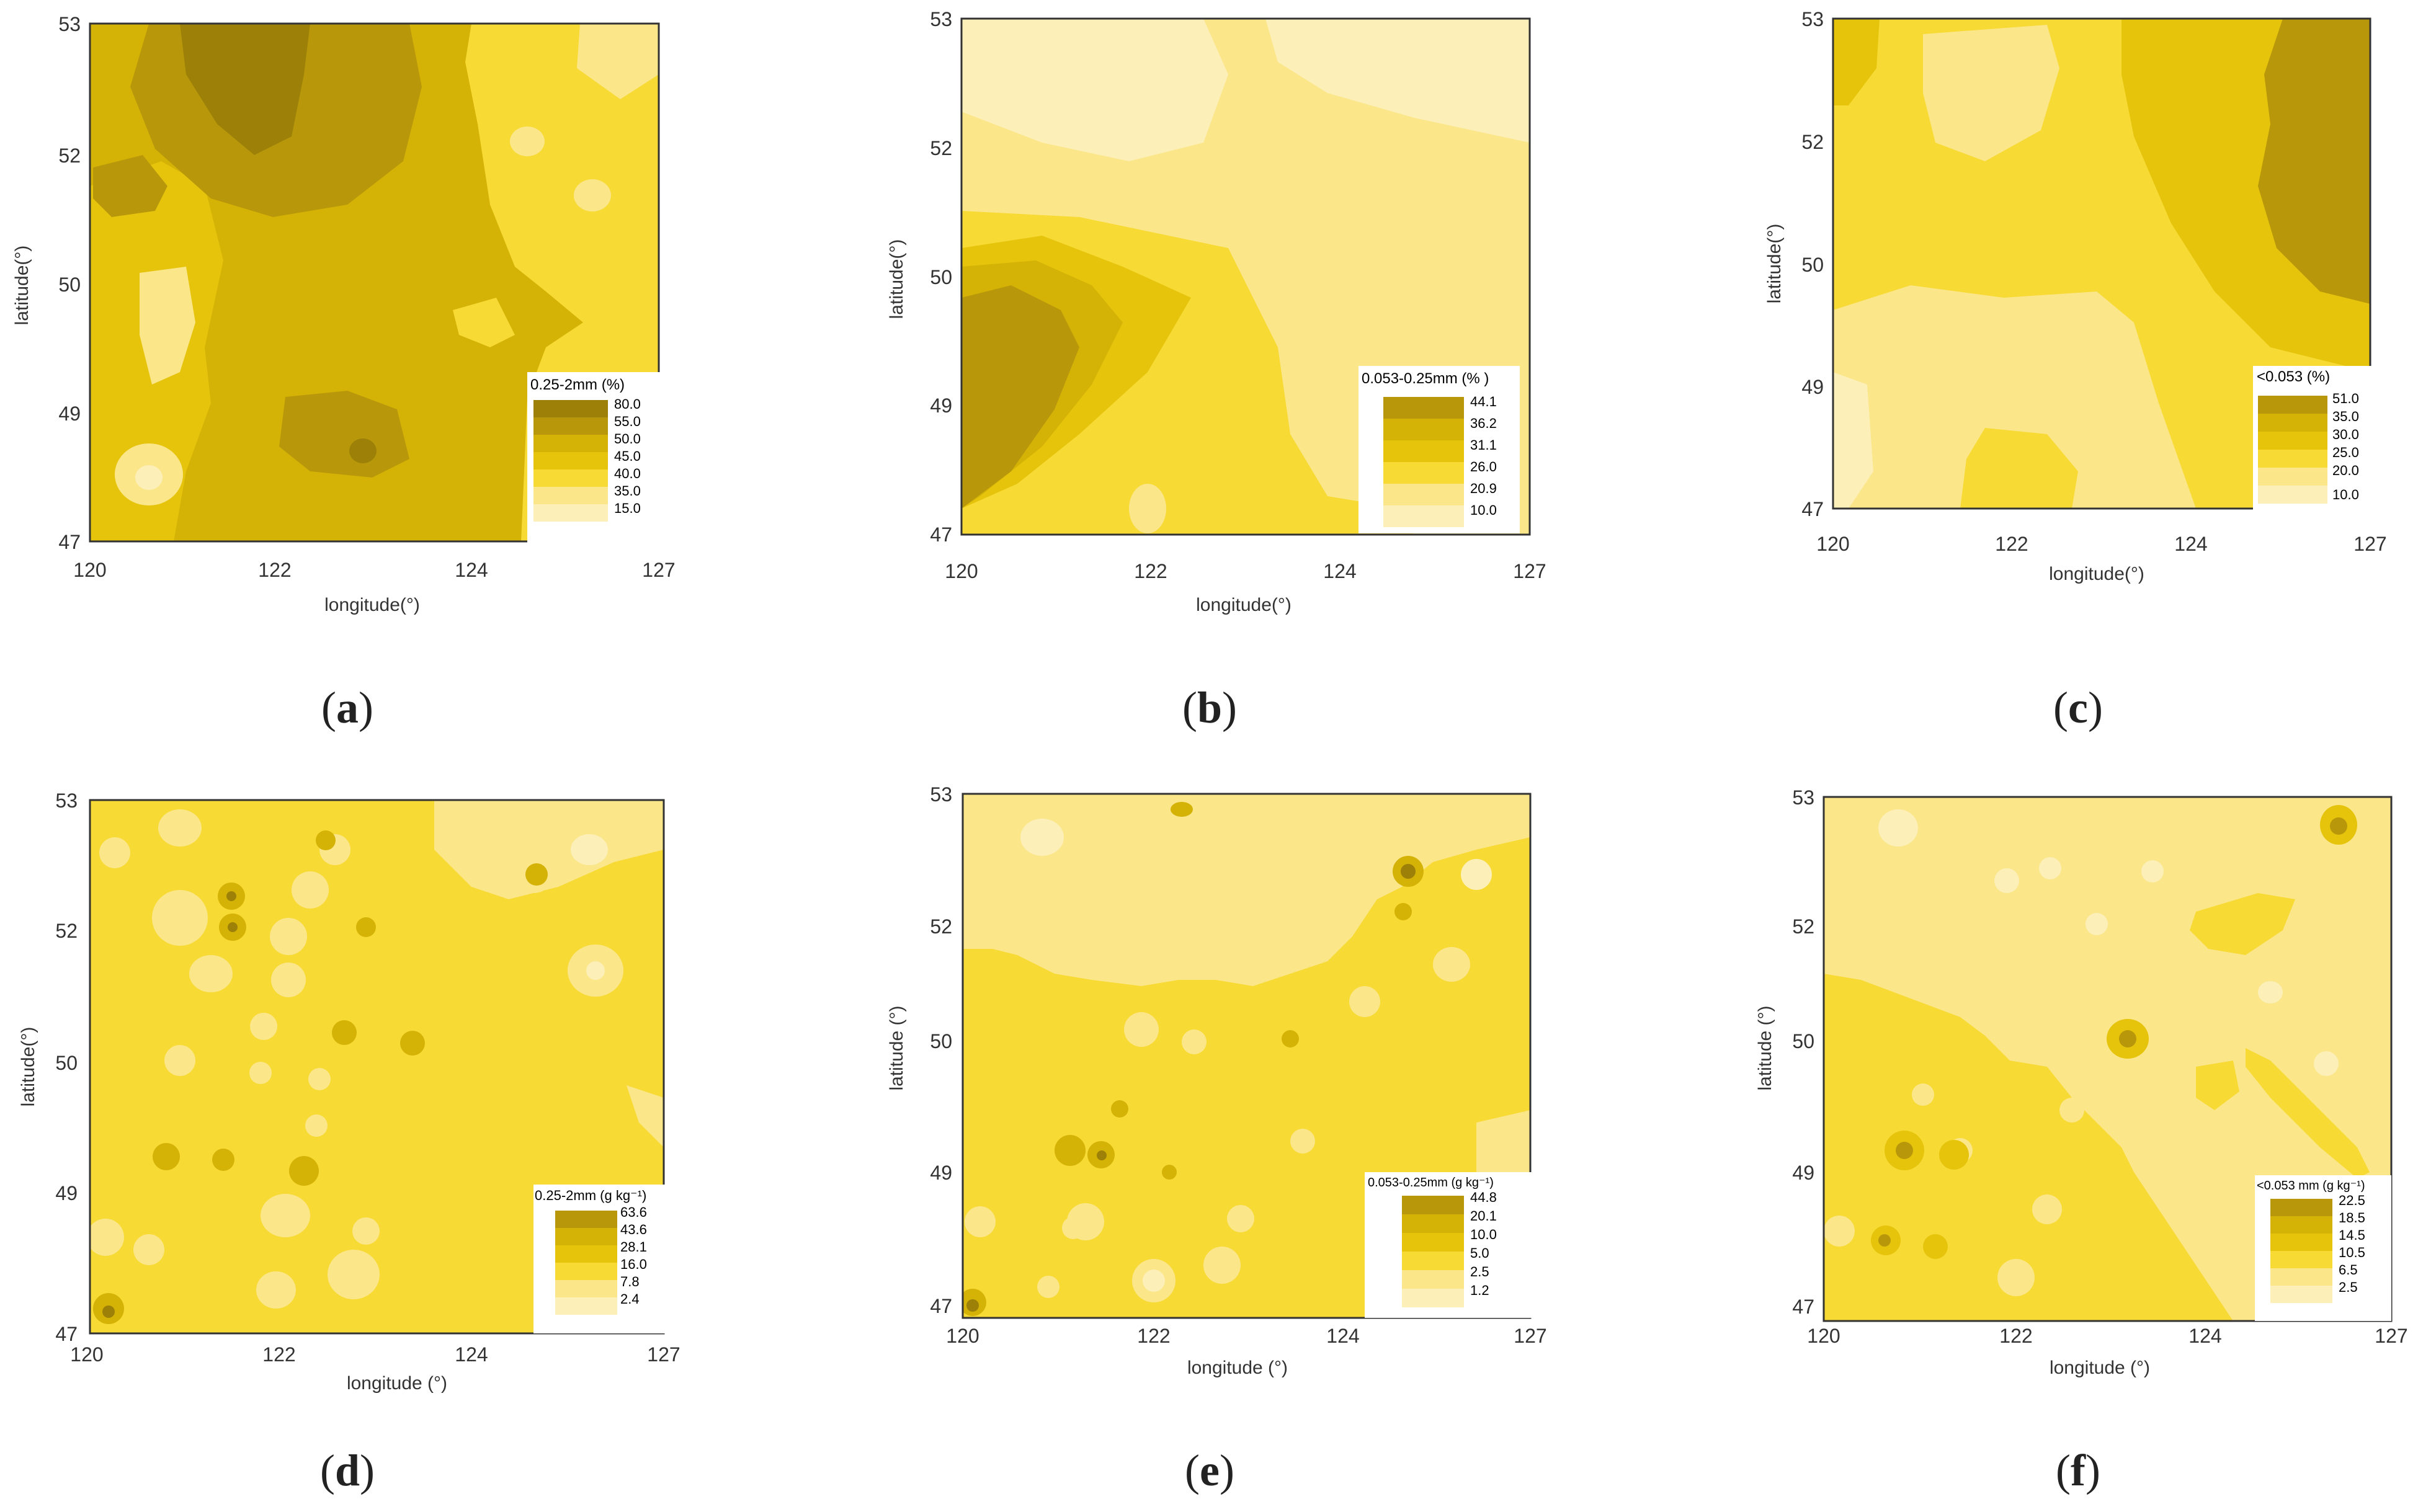 This screenshot has height=1512, width=2418. Describe the element at coordinates (130, 186) in the screenshot. I see `contour-region-dark-west` at that location.